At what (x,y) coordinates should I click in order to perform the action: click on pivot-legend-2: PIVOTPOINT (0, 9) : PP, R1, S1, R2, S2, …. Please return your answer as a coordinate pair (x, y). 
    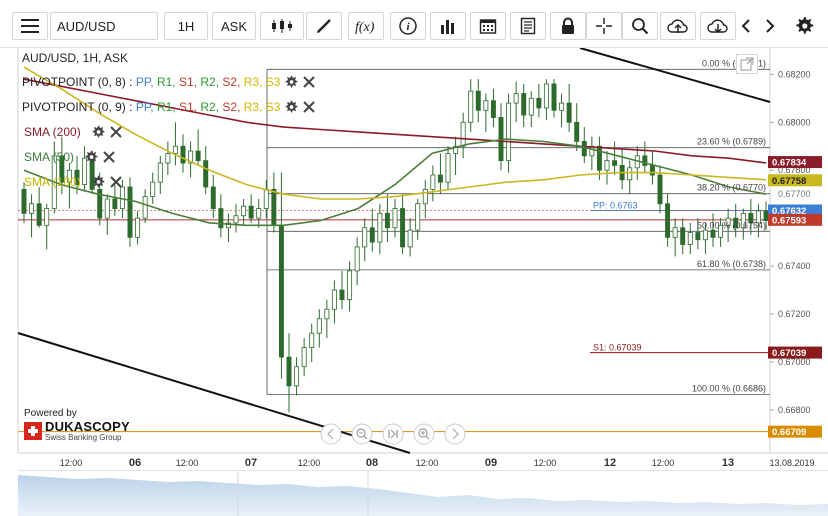
    Looking at the image, I should click on (169, 107).